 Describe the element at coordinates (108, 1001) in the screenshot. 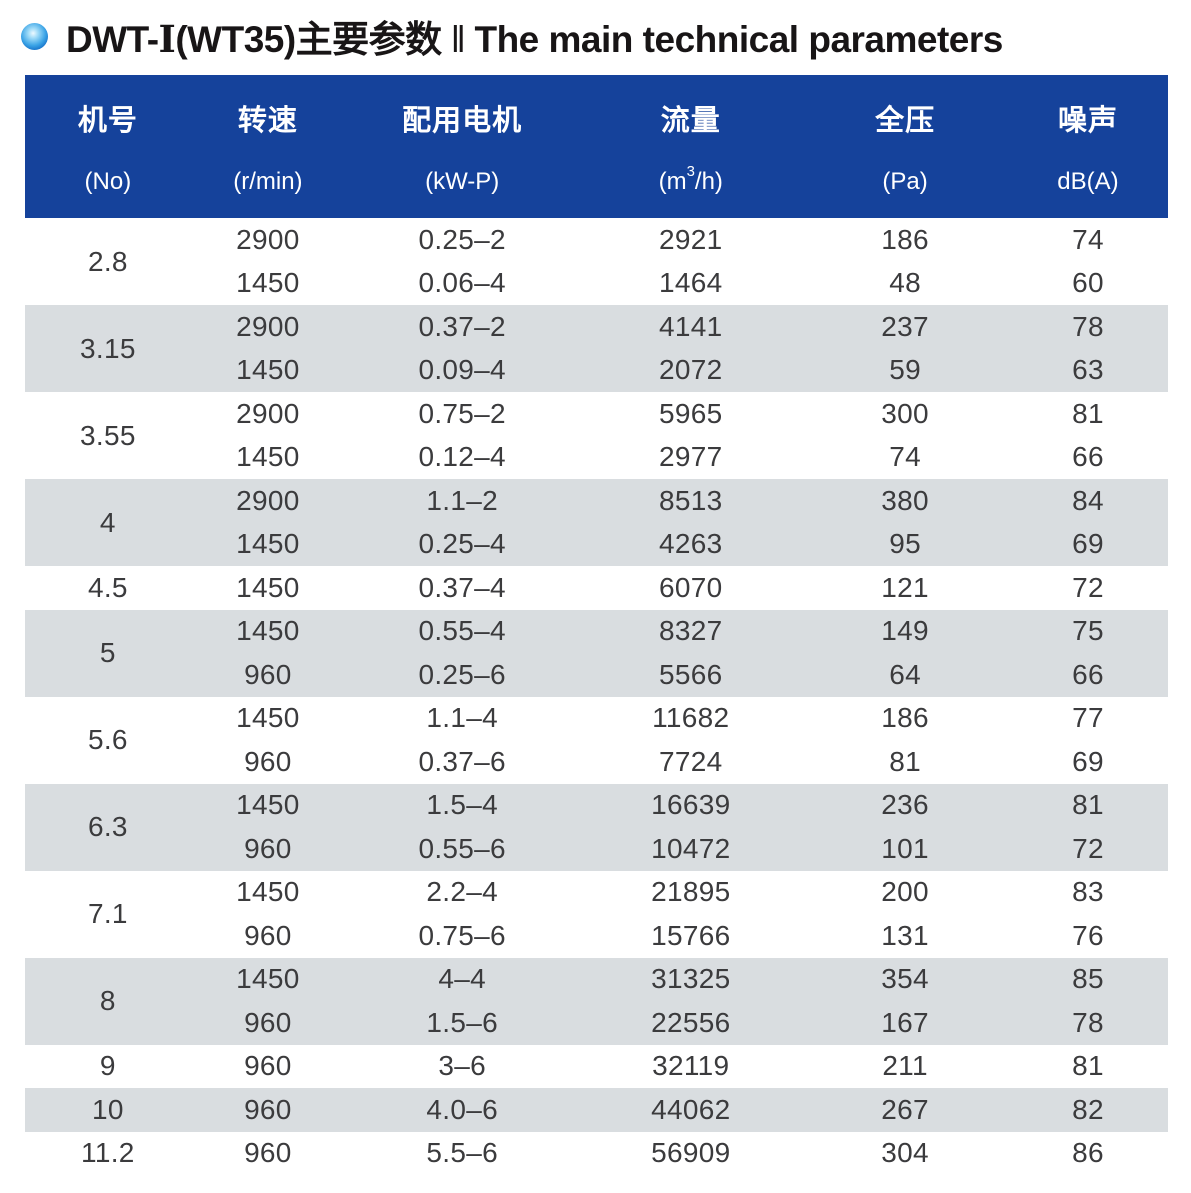

I see `model-no-cell: 8` at that location.